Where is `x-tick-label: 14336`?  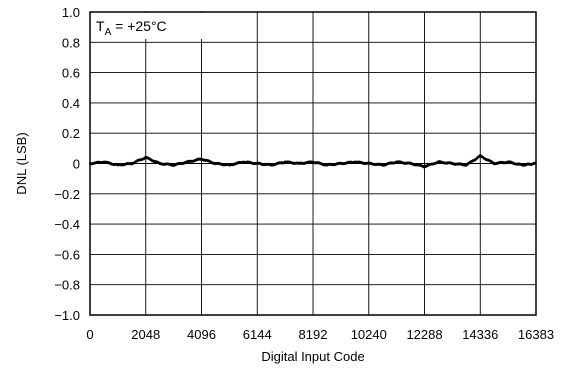 x-tick-label: 14336 is located at coordinates (480, 334).